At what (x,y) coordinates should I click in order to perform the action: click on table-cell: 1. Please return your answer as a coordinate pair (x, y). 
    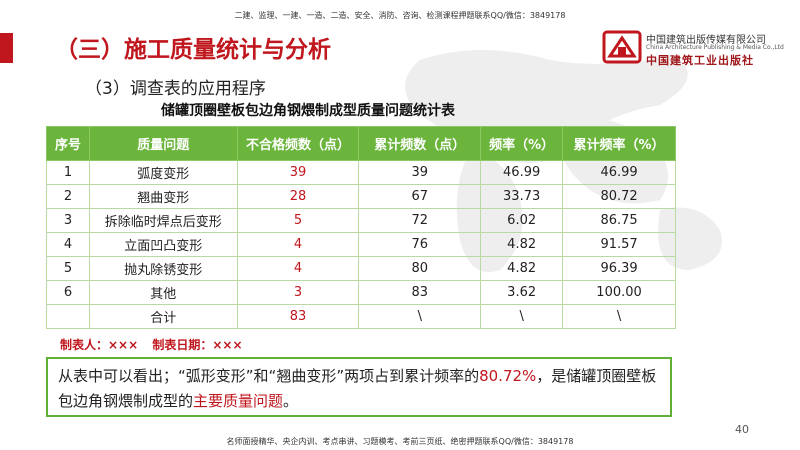
    Looking at the image, I should click on (68, 172).